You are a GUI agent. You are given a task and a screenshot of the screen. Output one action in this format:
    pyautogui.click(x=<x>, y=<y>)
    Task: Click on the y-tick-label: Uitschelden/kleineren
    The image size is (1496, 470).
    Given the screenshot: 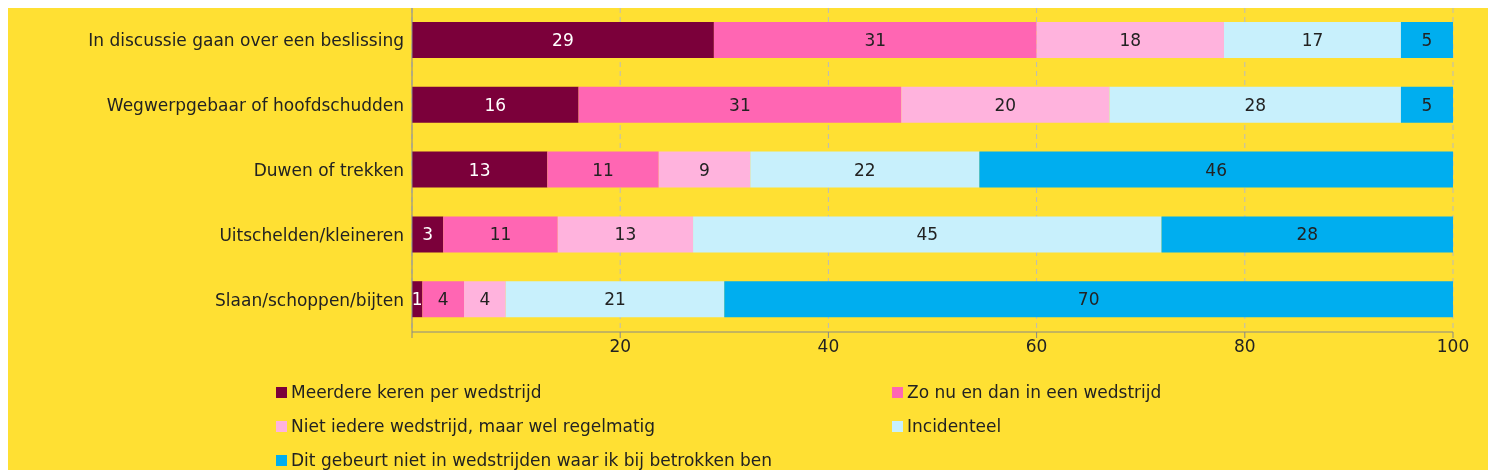 What is the action you would take?
    pyautogui.click(x=311, y=234)
    